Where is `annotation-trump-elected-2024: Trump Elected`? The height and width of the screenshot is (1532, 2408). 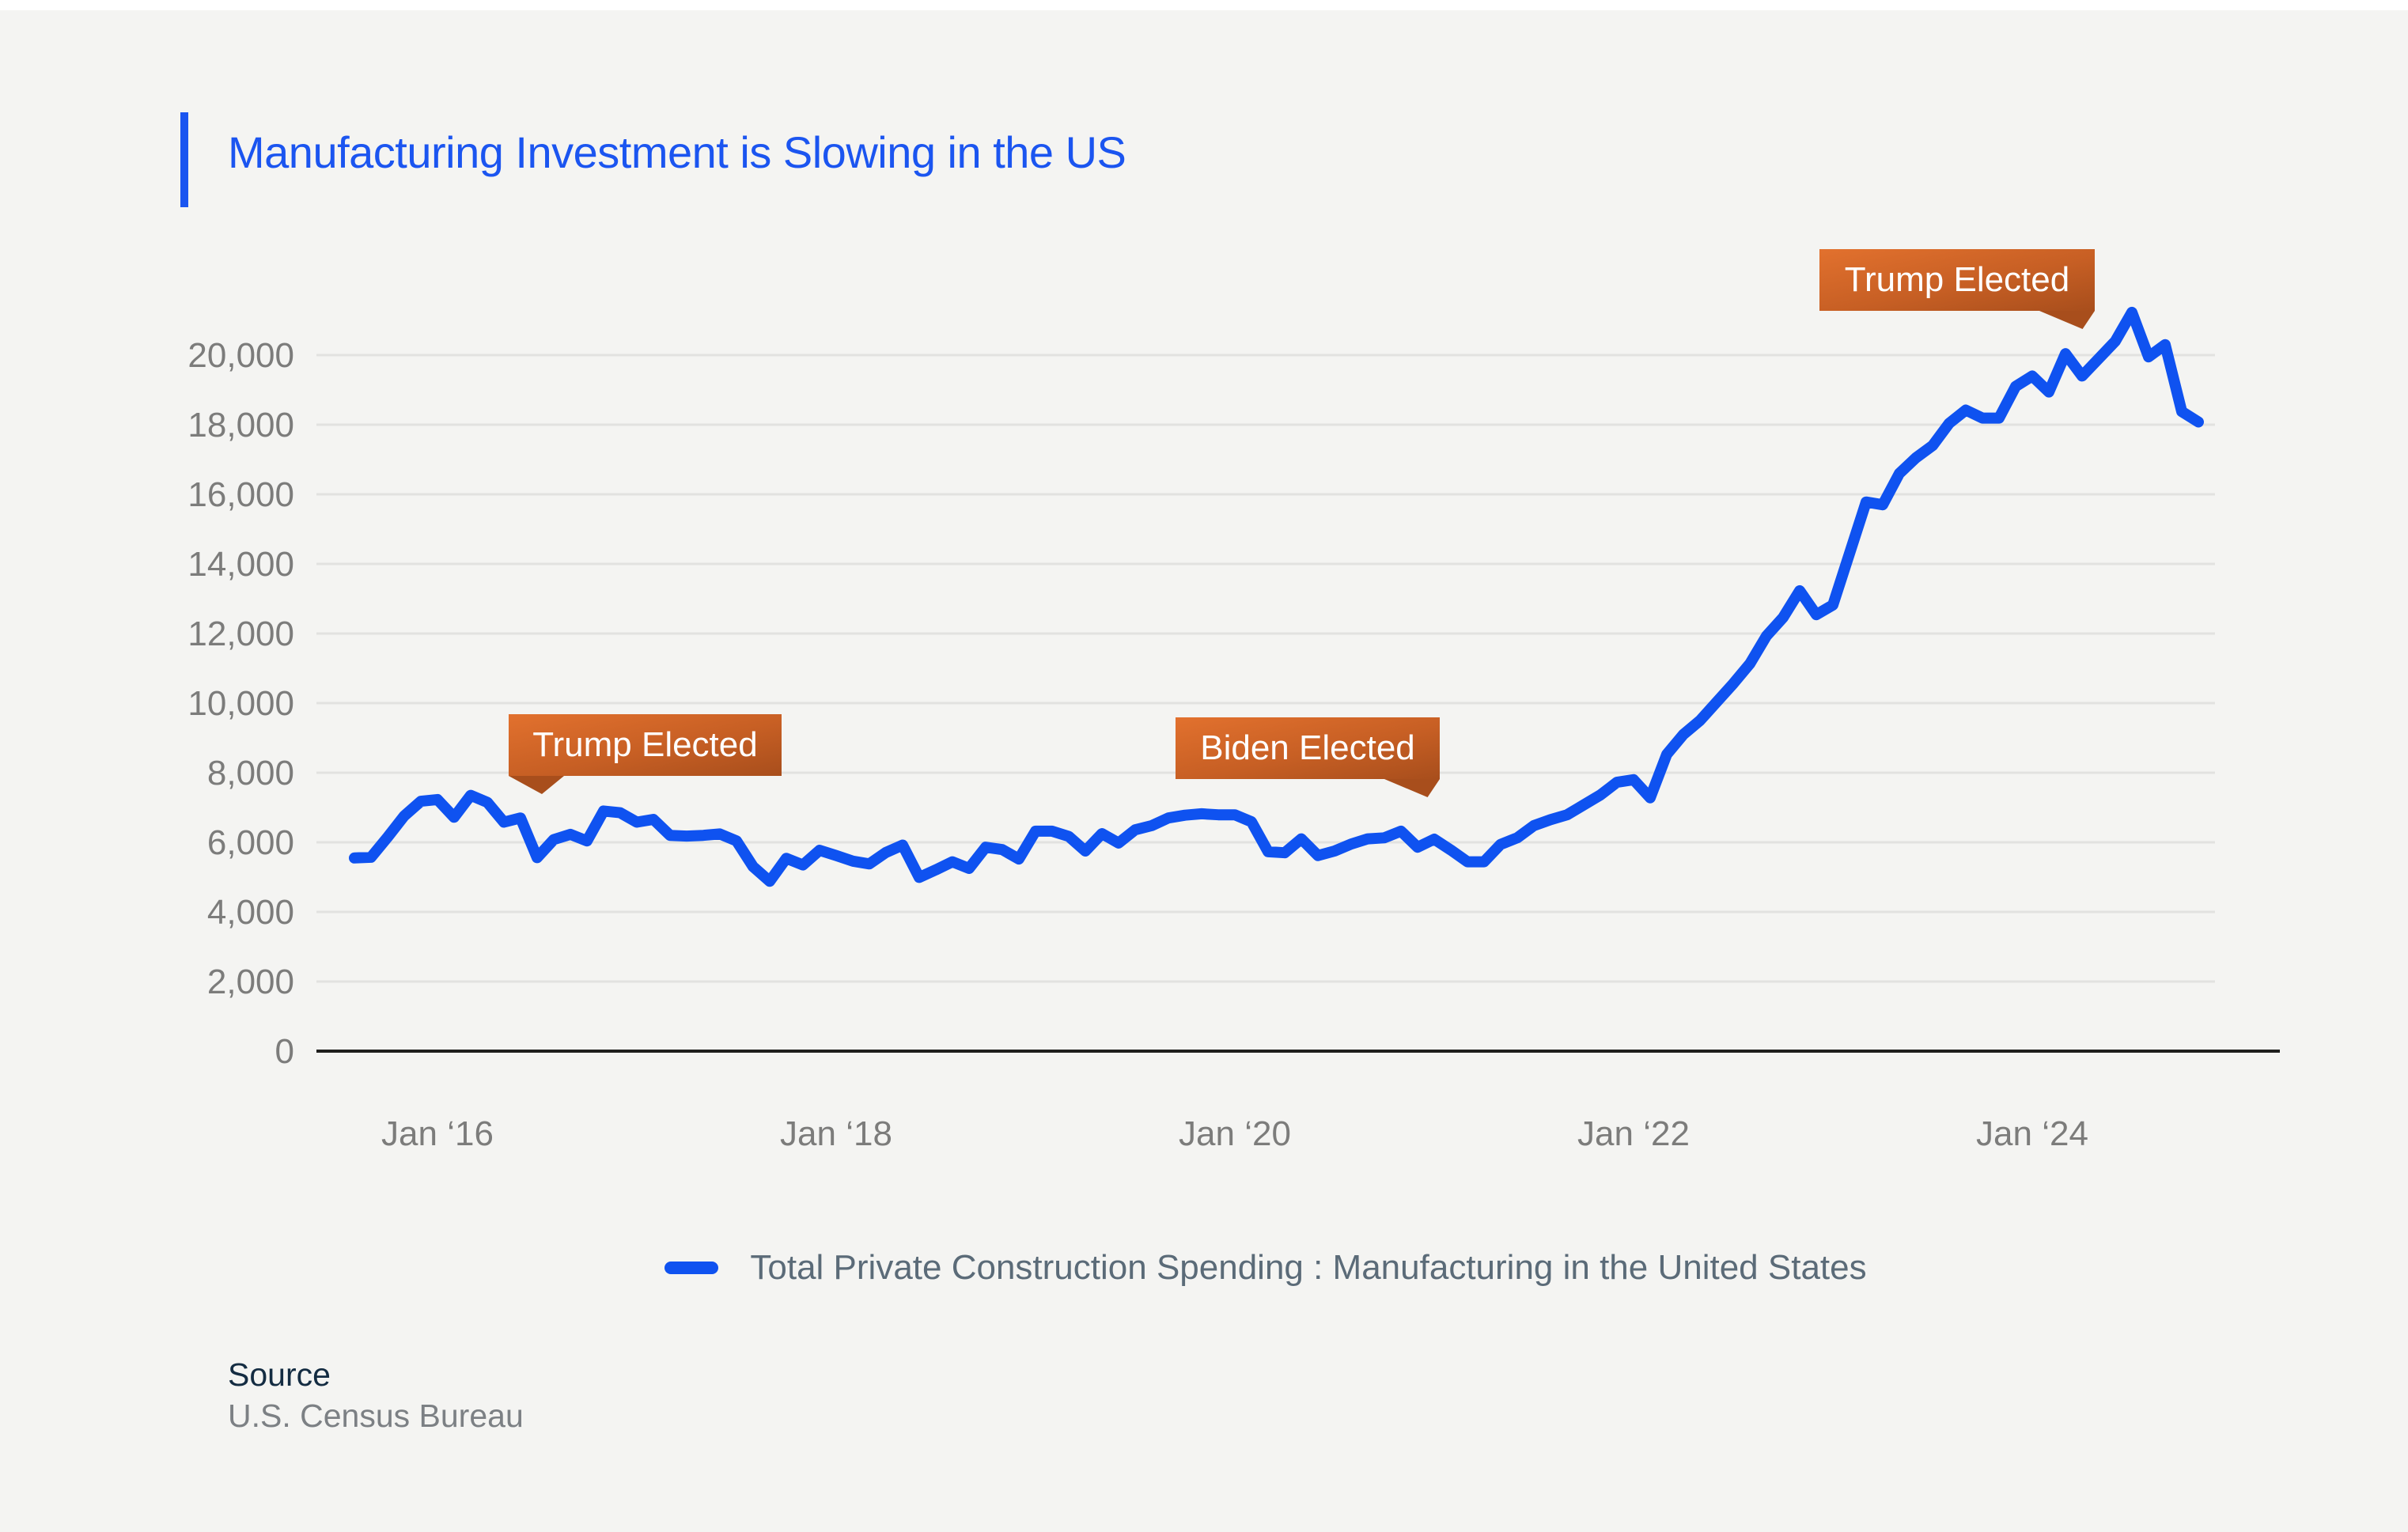
annotation-trump-elected-2024: Trump Elected is located at coordinates (1957, 289).